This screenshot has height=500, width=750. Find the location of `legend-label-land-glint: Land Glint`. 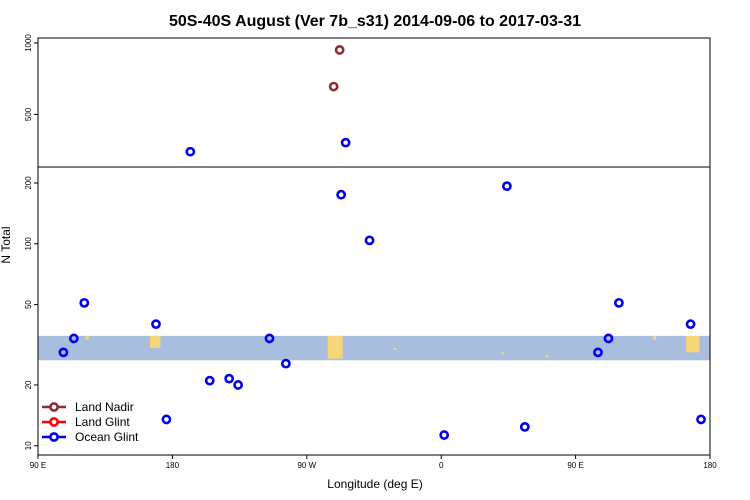

legend-label-land-glint: Land Glint is located at coordinates (102, 422).